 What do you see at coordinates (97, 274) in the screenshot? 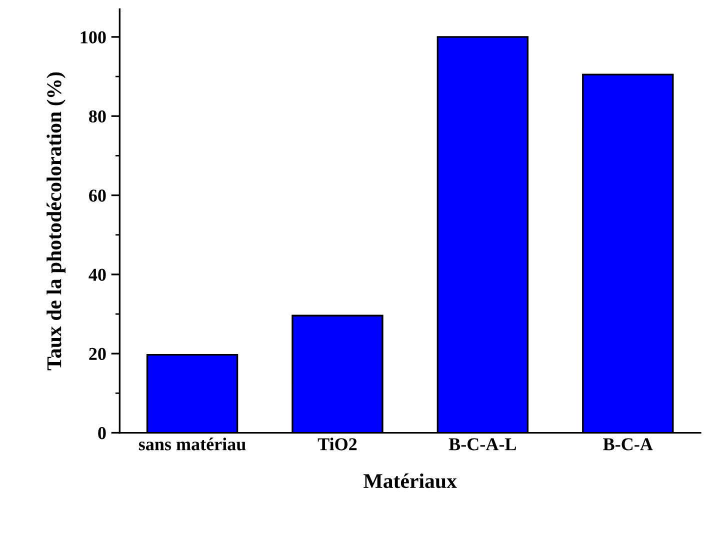
I see `y-tick-label: 40` at bounding box center [97, 274].